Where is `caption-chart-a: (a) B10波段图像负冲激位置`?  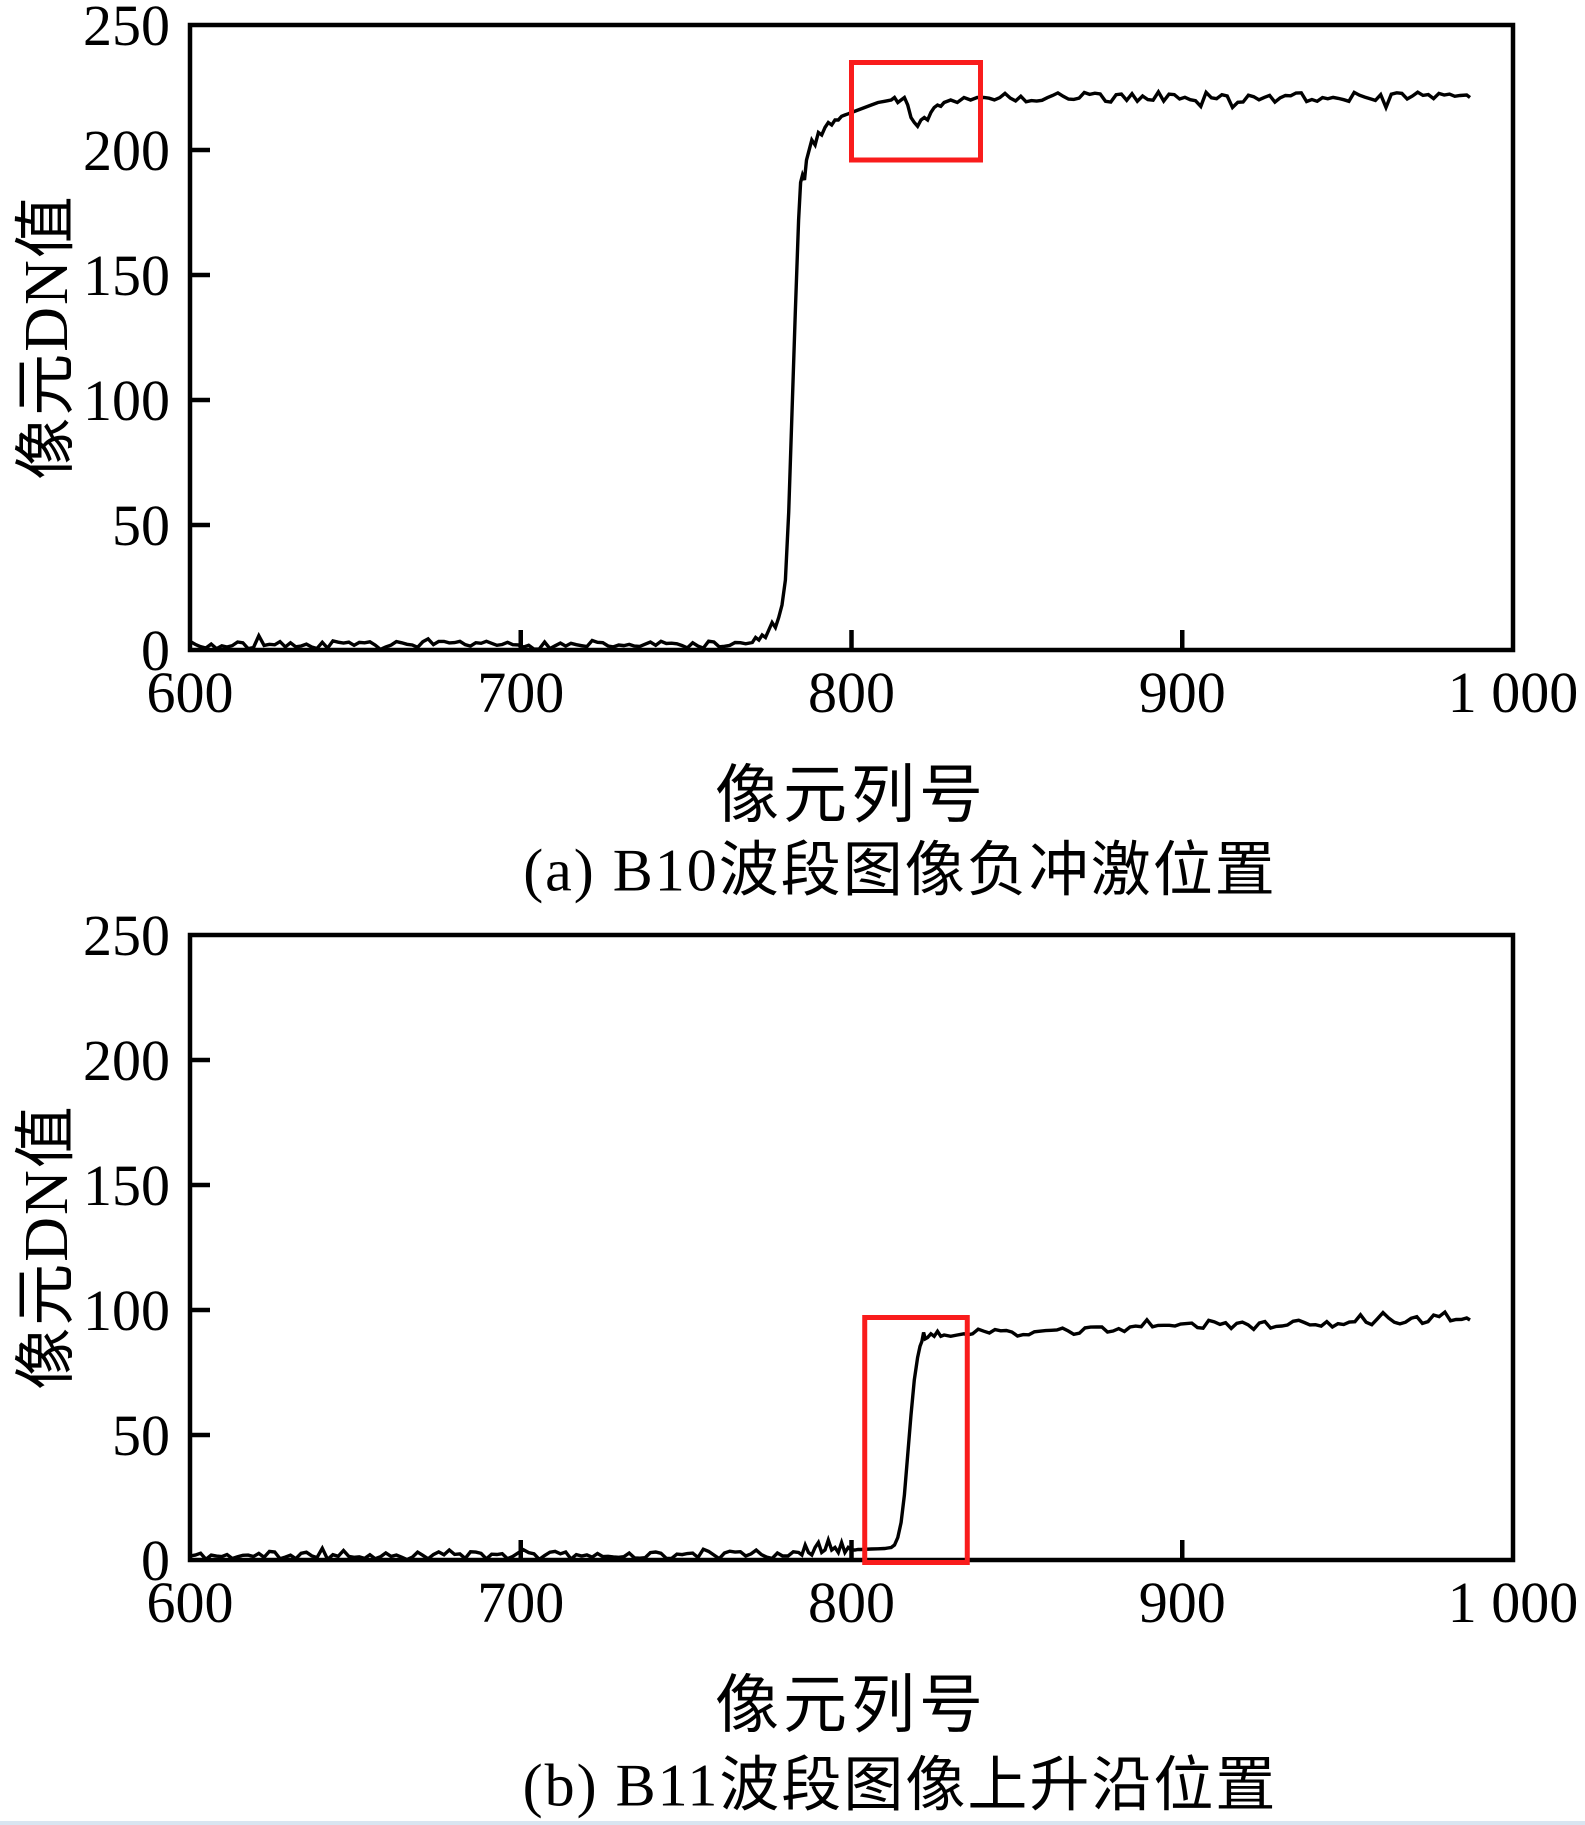
caption-chart-a: (a) B10波段图像负冲激位置 is located at coordinates (900, 870).